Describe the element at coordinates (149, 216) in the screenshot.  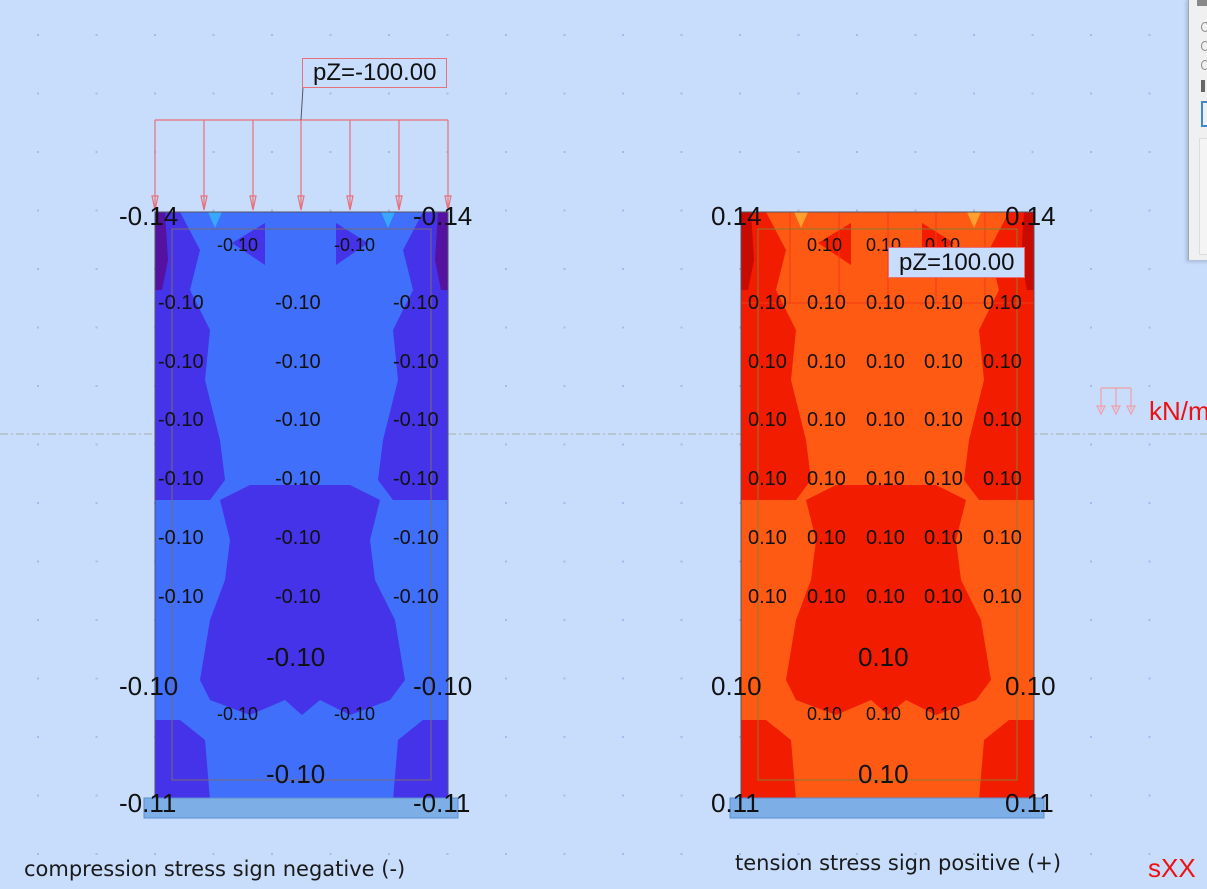
I see `left-corner-top-left: -0.14` at that location.